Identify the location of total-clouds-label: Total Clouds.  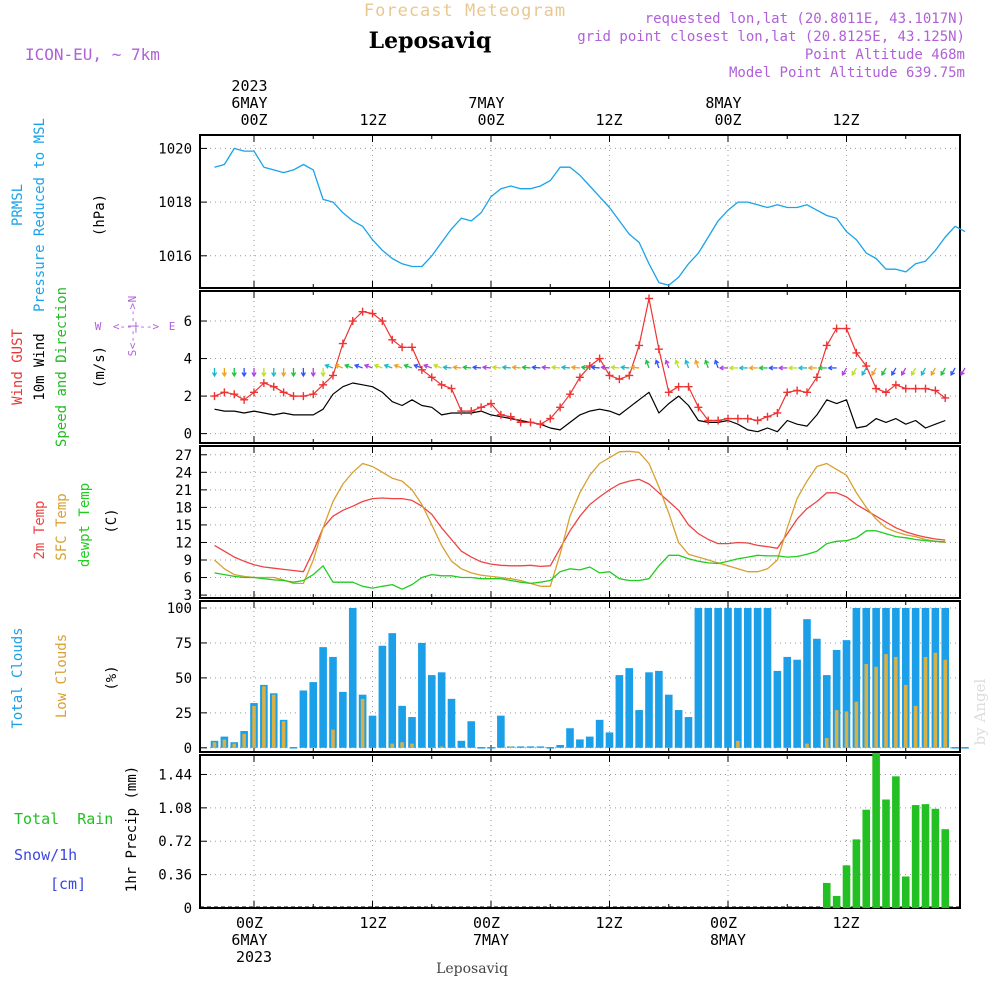
(18, 677).